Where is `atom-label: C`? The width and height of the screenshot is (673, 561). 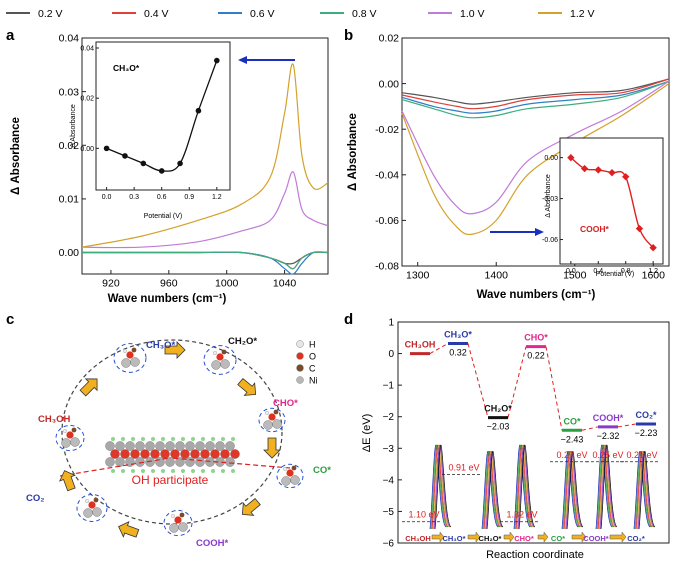 atom-label: C is located at coordinates (312, 369).